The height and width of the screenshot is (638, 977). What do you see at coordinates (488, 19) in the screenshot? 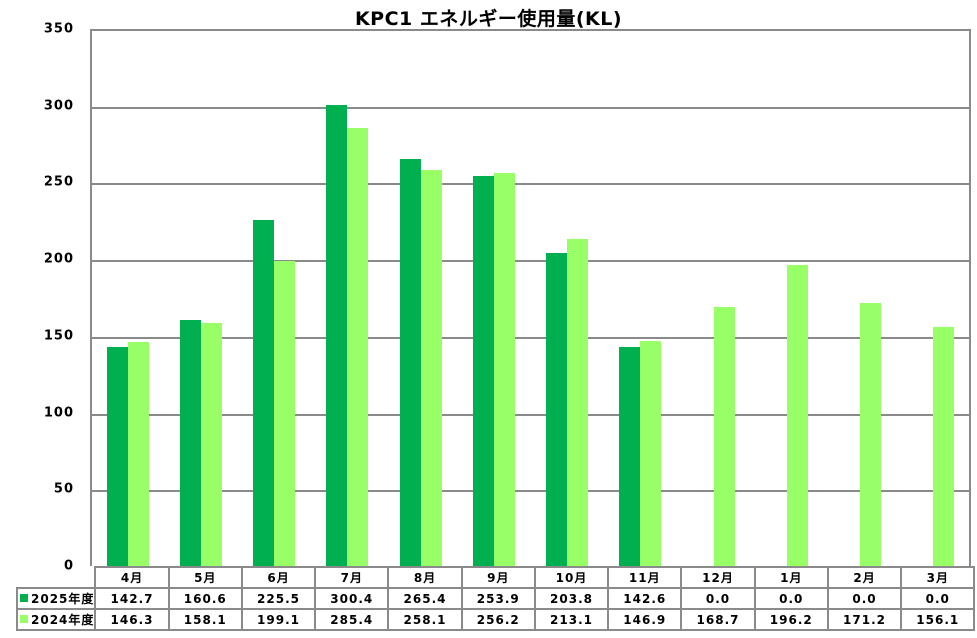
I see `chart-title: KPC1 エネルギー使用量(KL)` at bounding box center [488, 19].